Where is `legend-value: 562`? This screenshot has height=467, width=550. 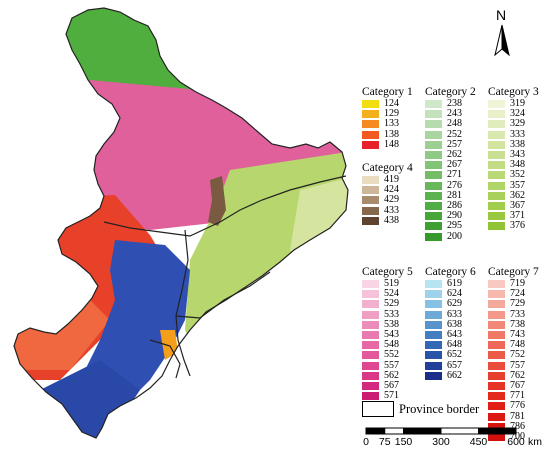 legend-value: 562 is located at coordinates (391, 375).